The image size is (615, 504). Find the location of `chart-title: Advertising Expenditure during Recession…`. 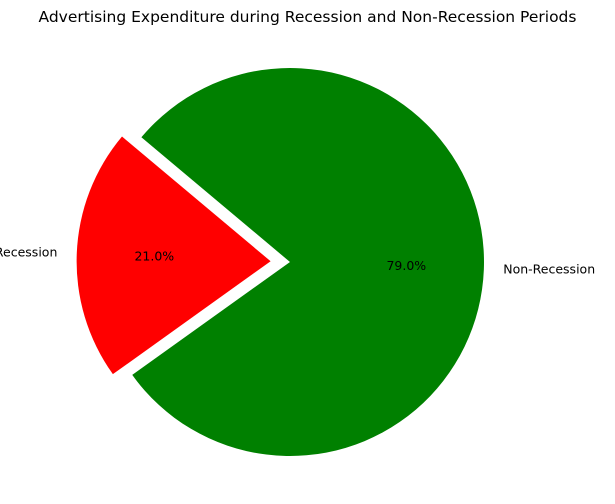

chart-title: Advertising Expenditure during Recession… is located at coordinates (307, 17).